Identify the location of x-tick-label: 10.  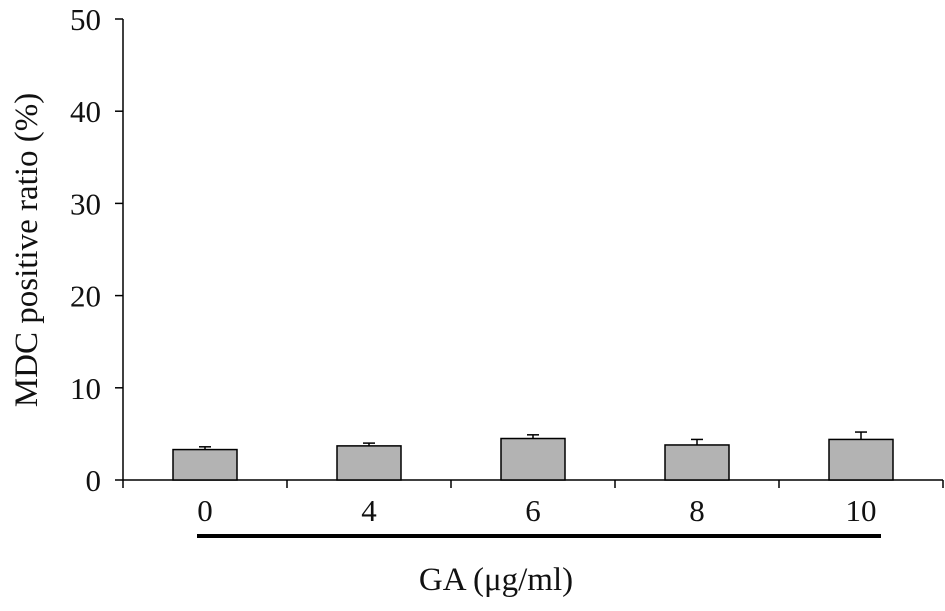
(861, 510).